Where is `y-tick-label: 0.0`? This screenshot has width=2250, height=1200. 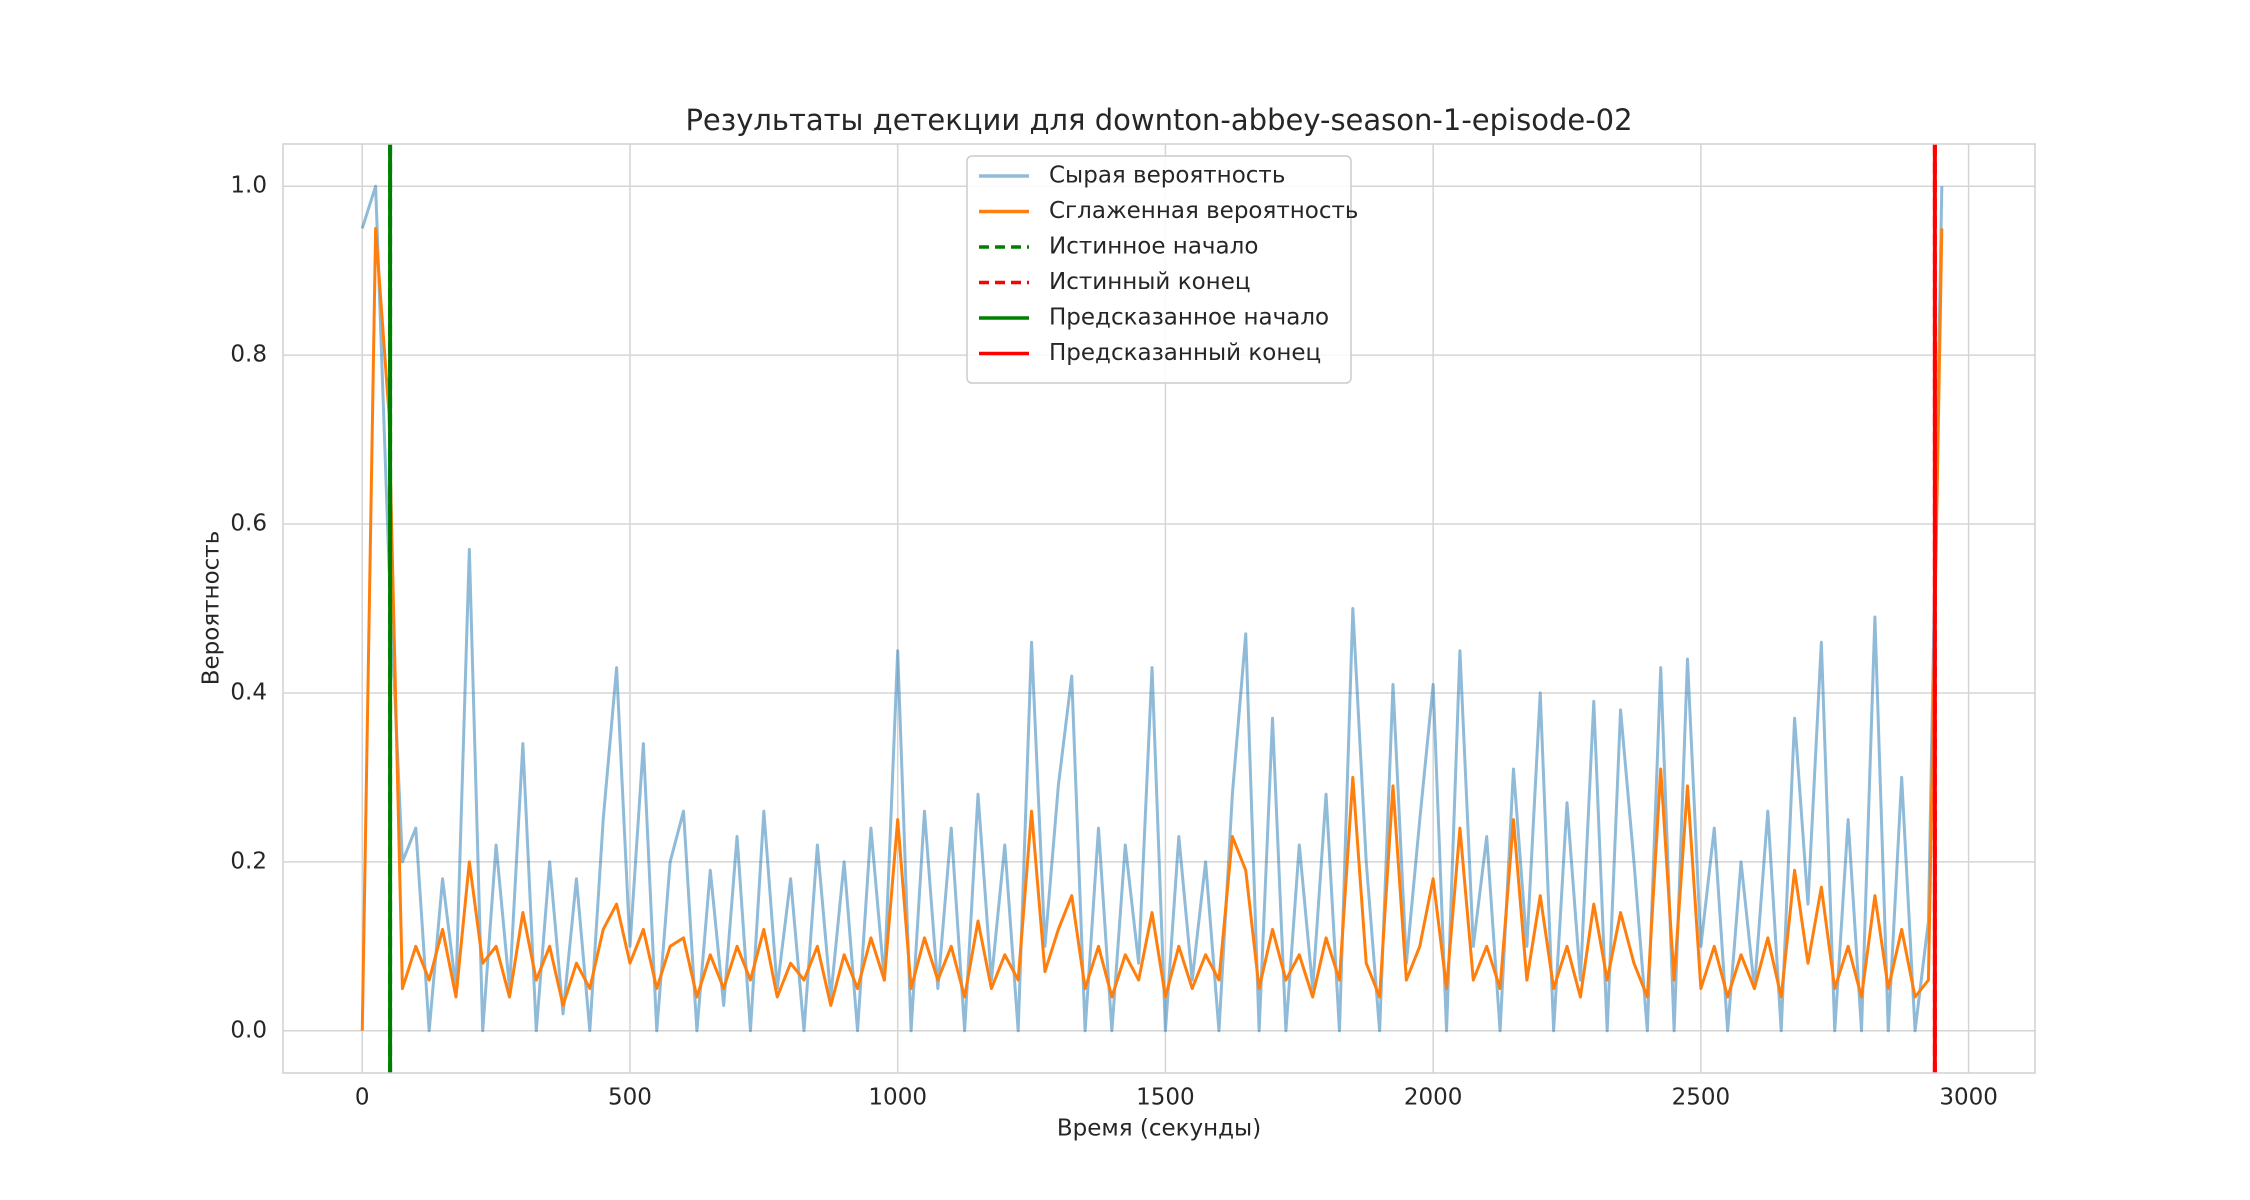 y-tick-label: 0.0 is located at coordinates (248, 1030).